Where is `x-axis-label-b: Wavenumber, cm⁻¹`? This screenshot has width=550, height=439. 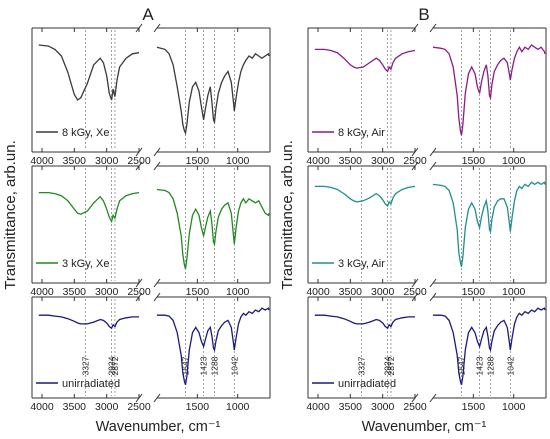
x-axis-label-b: Wavenumber, cm⁻¹ is located at coordinates (424, 427).